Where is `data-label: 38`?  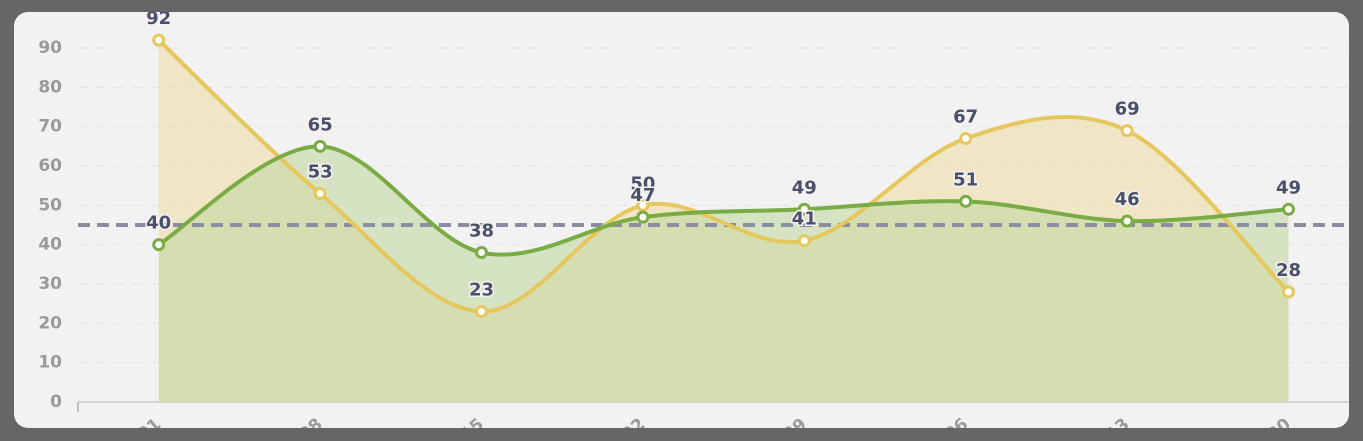
data-label: 38 is located at coordinates (481, 231).